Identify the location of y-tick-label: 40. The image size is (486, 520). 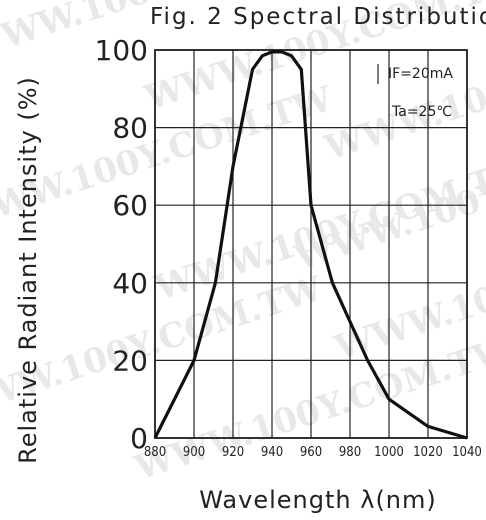
(130, 283).